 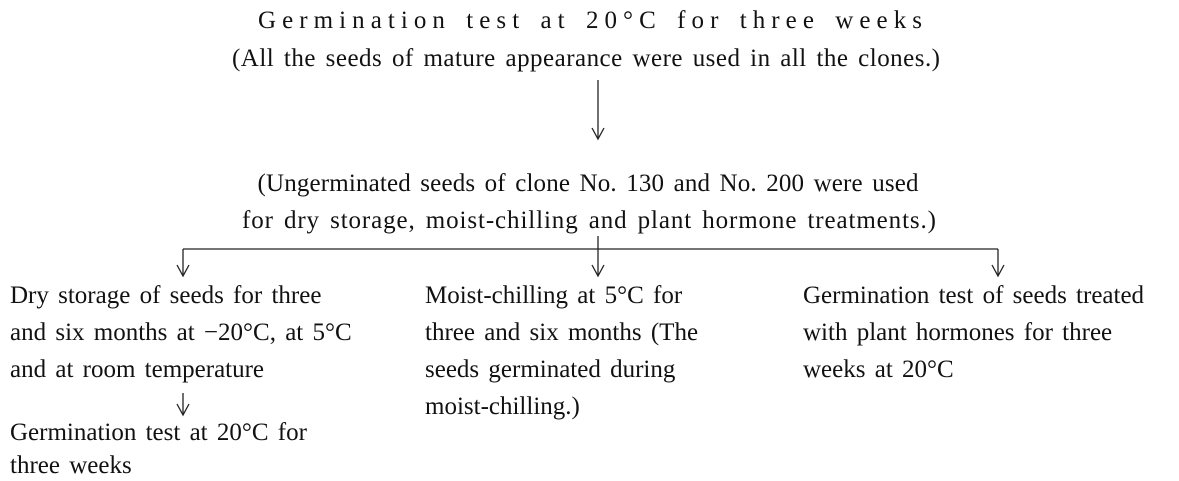 What do you see at coordinates (137, 369) in the screenshot?
I see `branch-line: and at room temperature` at bounding box center [137, 369].